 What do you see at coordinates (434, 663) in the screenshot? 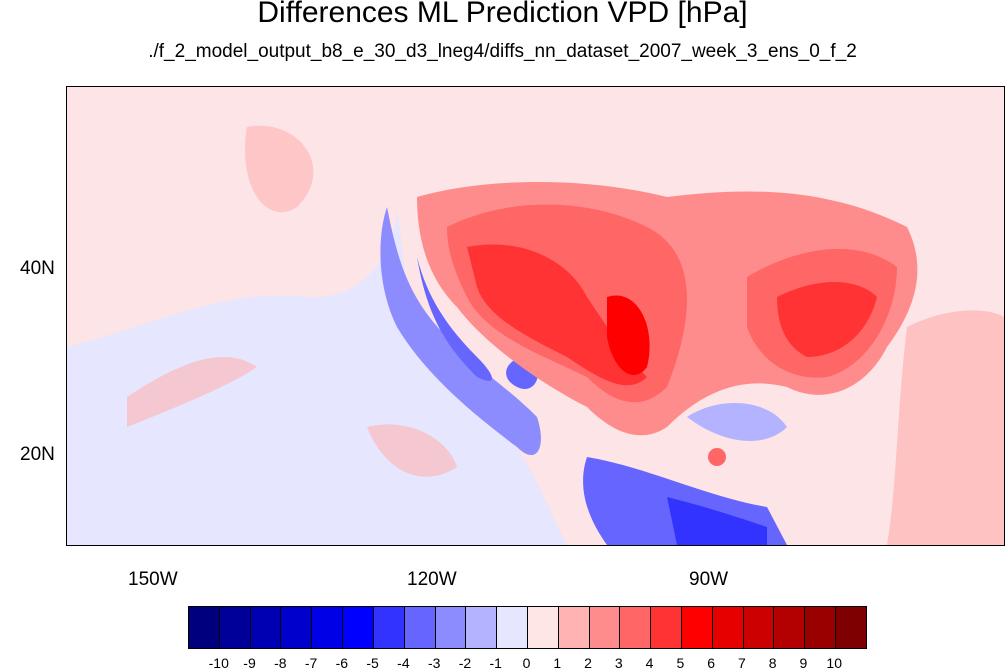
I see `colorbar-tick-label: -3` at bounding box center [434, 663].